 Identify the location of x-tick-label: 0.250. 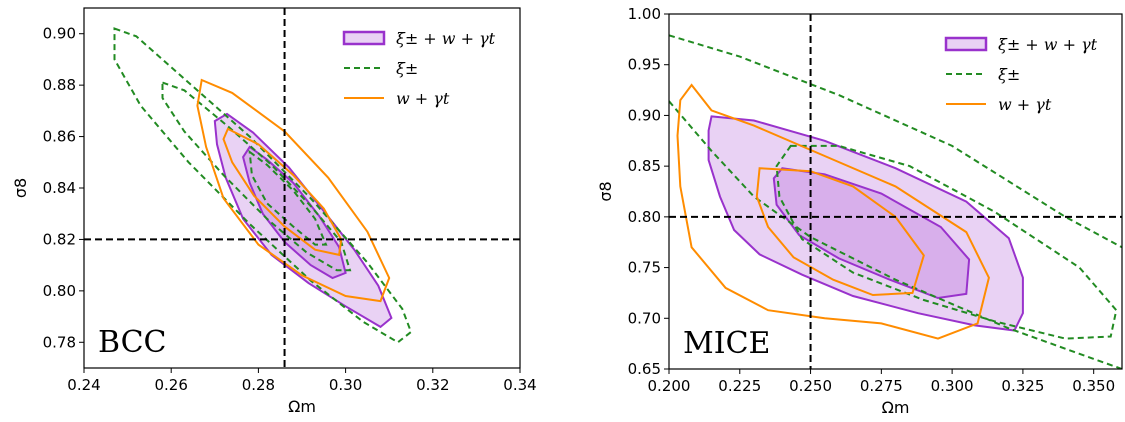
(810, 386).